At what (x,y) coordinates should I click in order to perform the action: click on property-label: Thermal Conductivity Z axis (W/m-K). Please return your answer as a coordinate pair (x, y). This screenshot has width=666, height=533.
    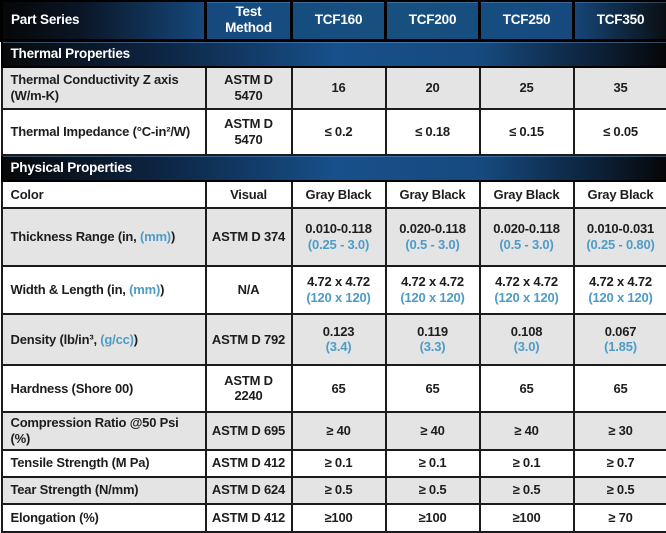
    Looking at the image, I should click on (104, 88).